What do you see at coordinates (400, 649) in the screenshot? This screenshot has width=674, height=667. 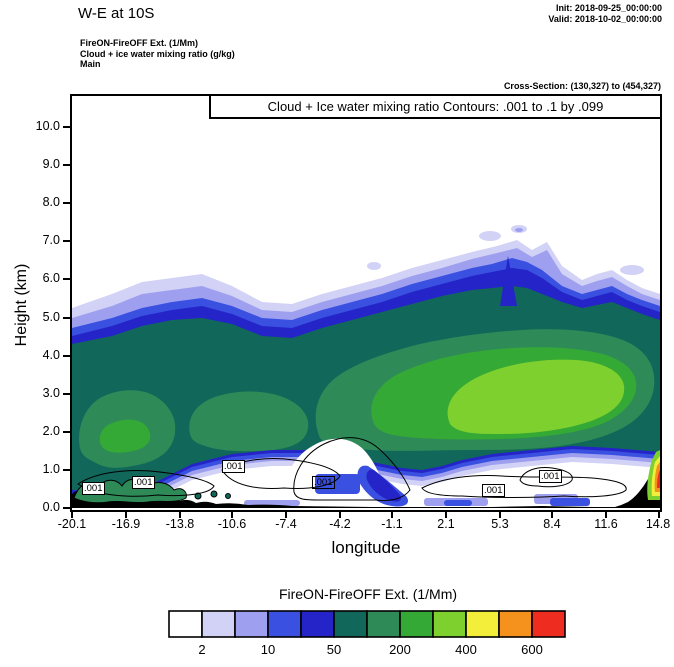 I see `colorbar-tick-label: 200` at bounding box center [400, 649].